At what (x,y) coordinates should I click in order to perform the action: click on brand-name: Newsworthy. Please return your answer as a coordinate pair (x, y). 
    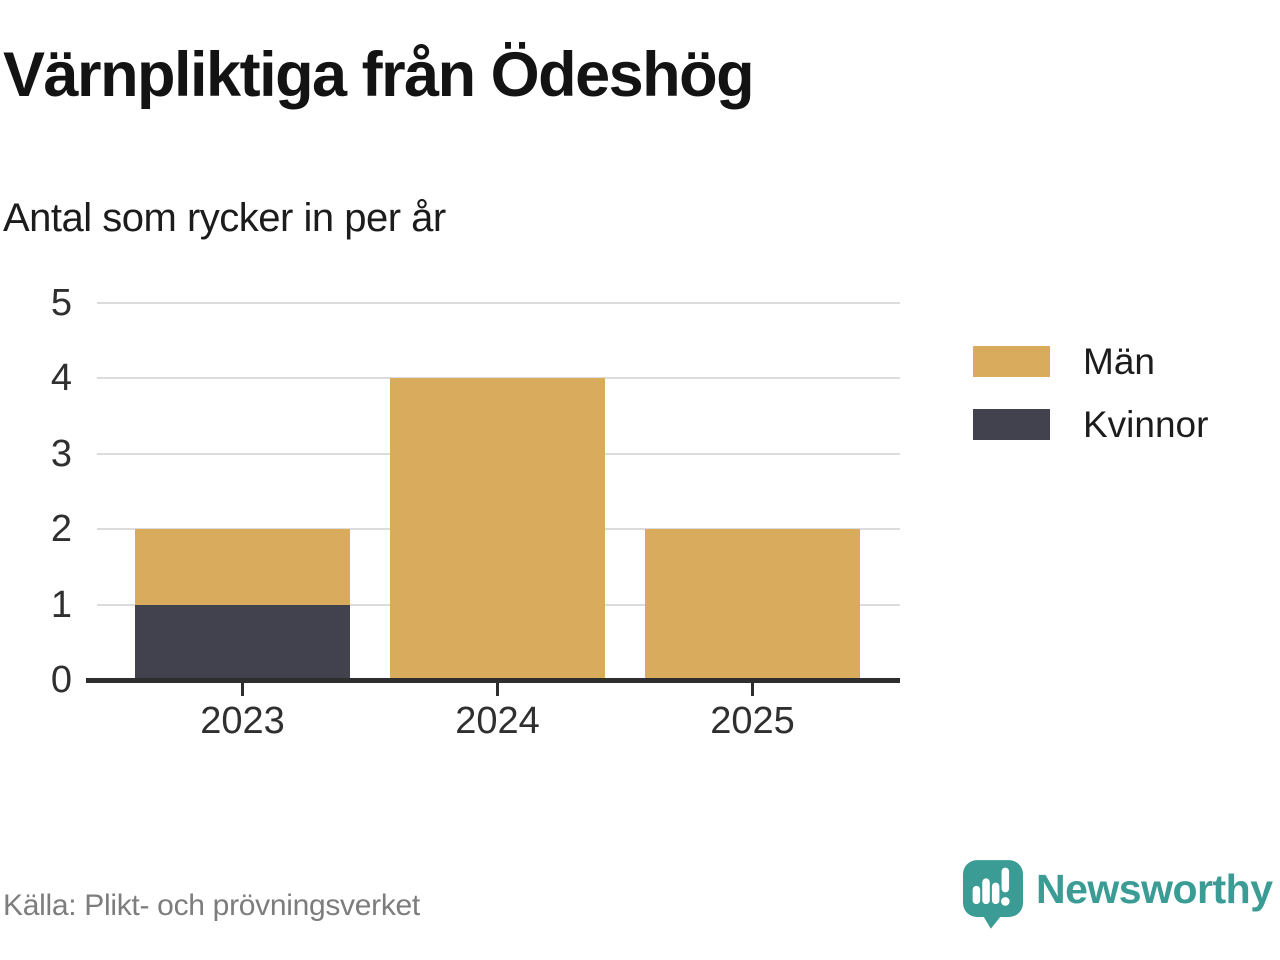
    Looking at the image, I should click on (1154, 889).